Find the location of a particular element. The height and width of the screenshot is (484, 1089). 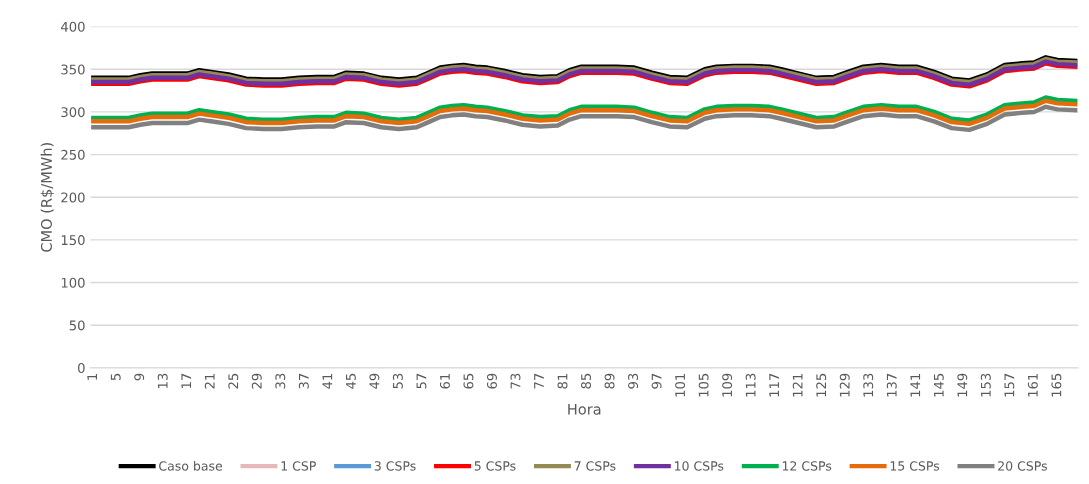

x-tick-label: 97 is located at coordinates (656, 381).